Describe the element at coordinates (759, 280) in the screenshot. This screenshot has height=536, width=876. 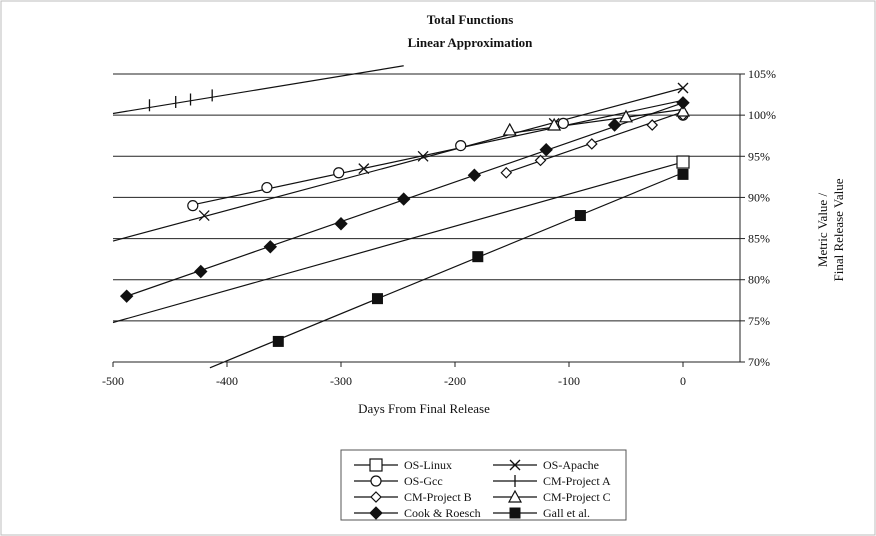
I see `y-tick-label: 80%` at that location.